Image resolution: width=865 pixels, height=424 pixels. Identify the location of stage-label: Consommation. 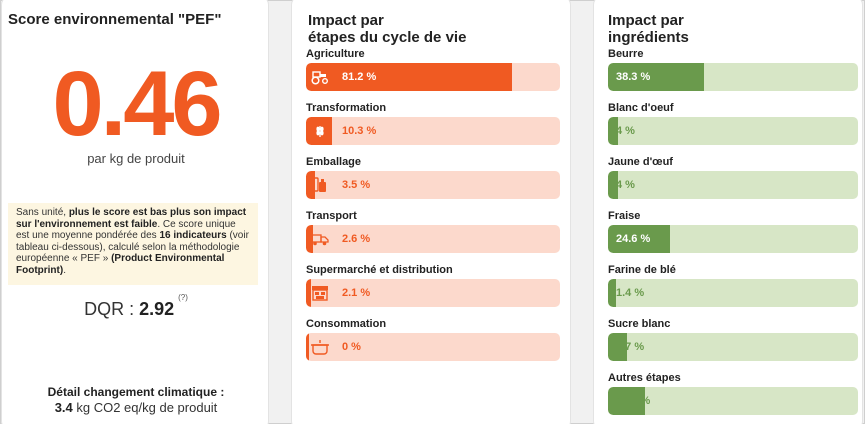
(346, 324).